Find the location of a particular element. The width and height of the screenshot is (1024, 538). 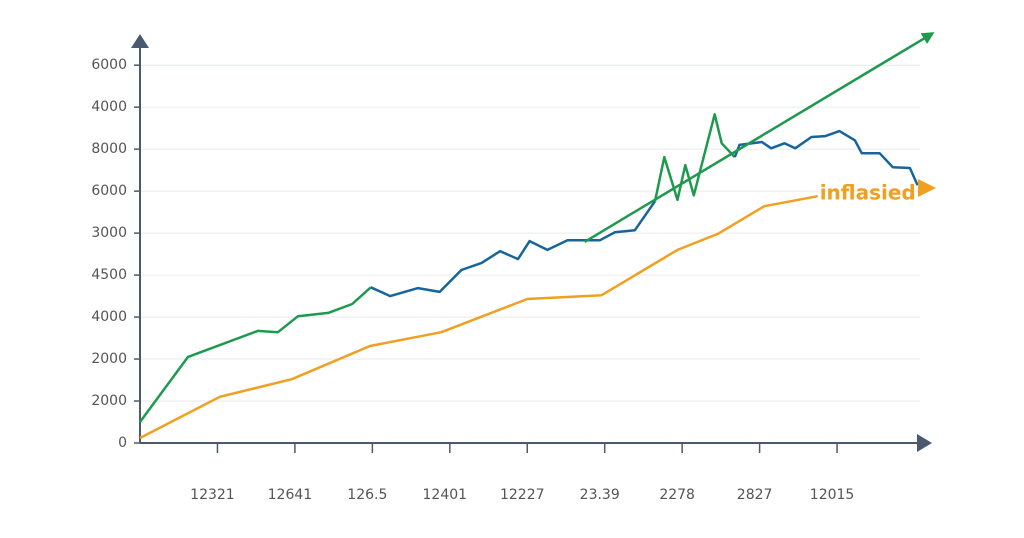

y-tick-label: 4500 is located at coordinates (109, 275).